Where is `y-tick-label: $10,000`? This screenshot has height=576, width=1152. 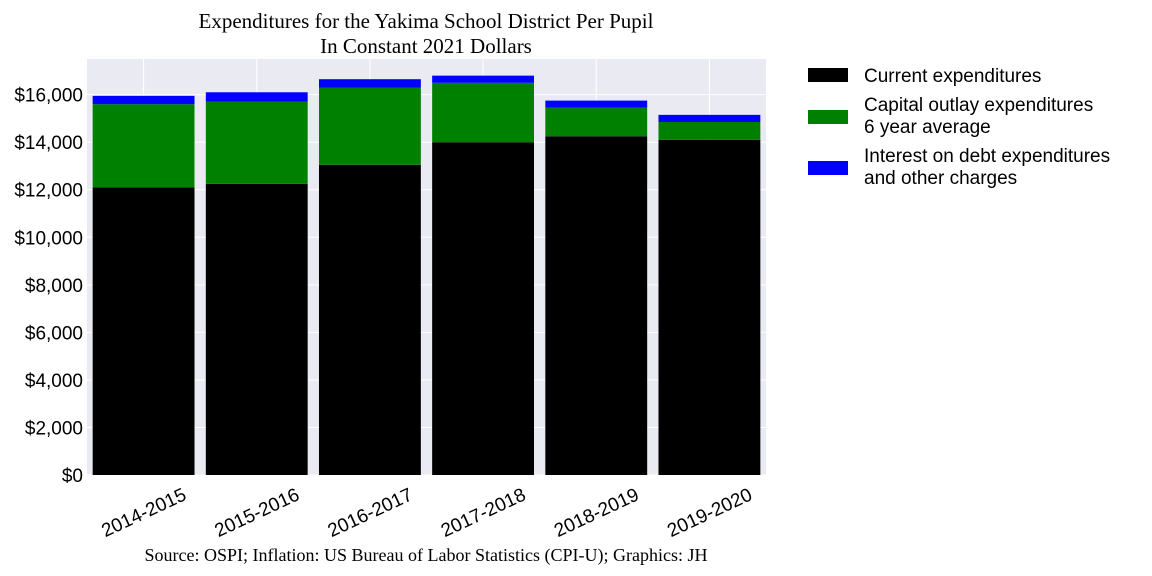 y-tick-label: $10,000 is located at coordinates (48, 238).